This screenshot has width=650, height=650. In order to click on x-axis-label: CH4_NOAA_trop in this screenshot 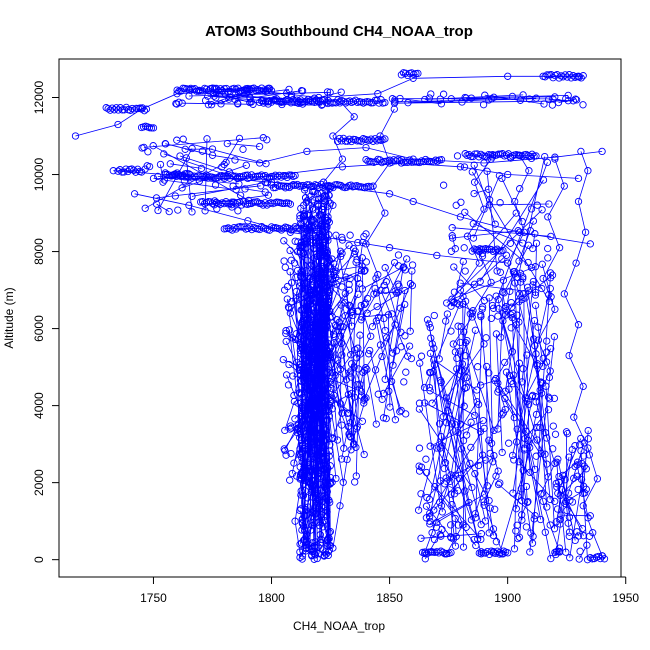, I will do `click(339, 626)`.